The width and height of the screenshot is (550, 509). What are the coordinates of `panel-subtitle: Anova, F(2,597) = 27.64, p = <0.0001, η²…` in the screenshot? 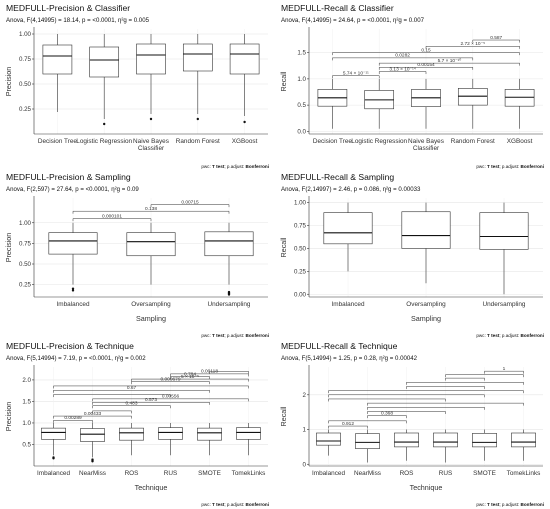 It's located at (72, 189).